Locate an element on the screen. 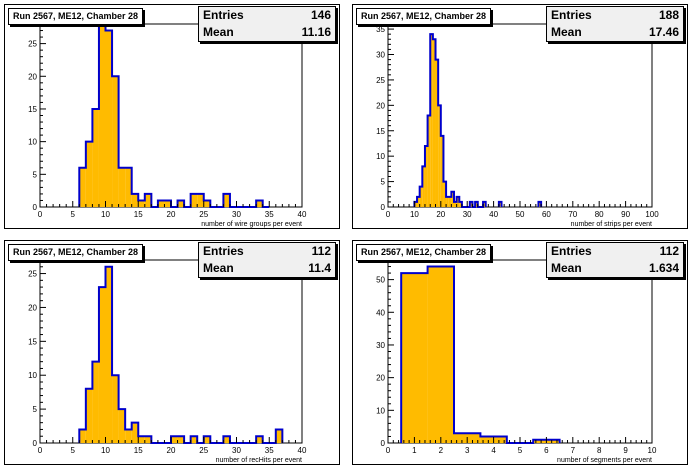  y-tick-label: 40 is located at coordinates (380, 312).